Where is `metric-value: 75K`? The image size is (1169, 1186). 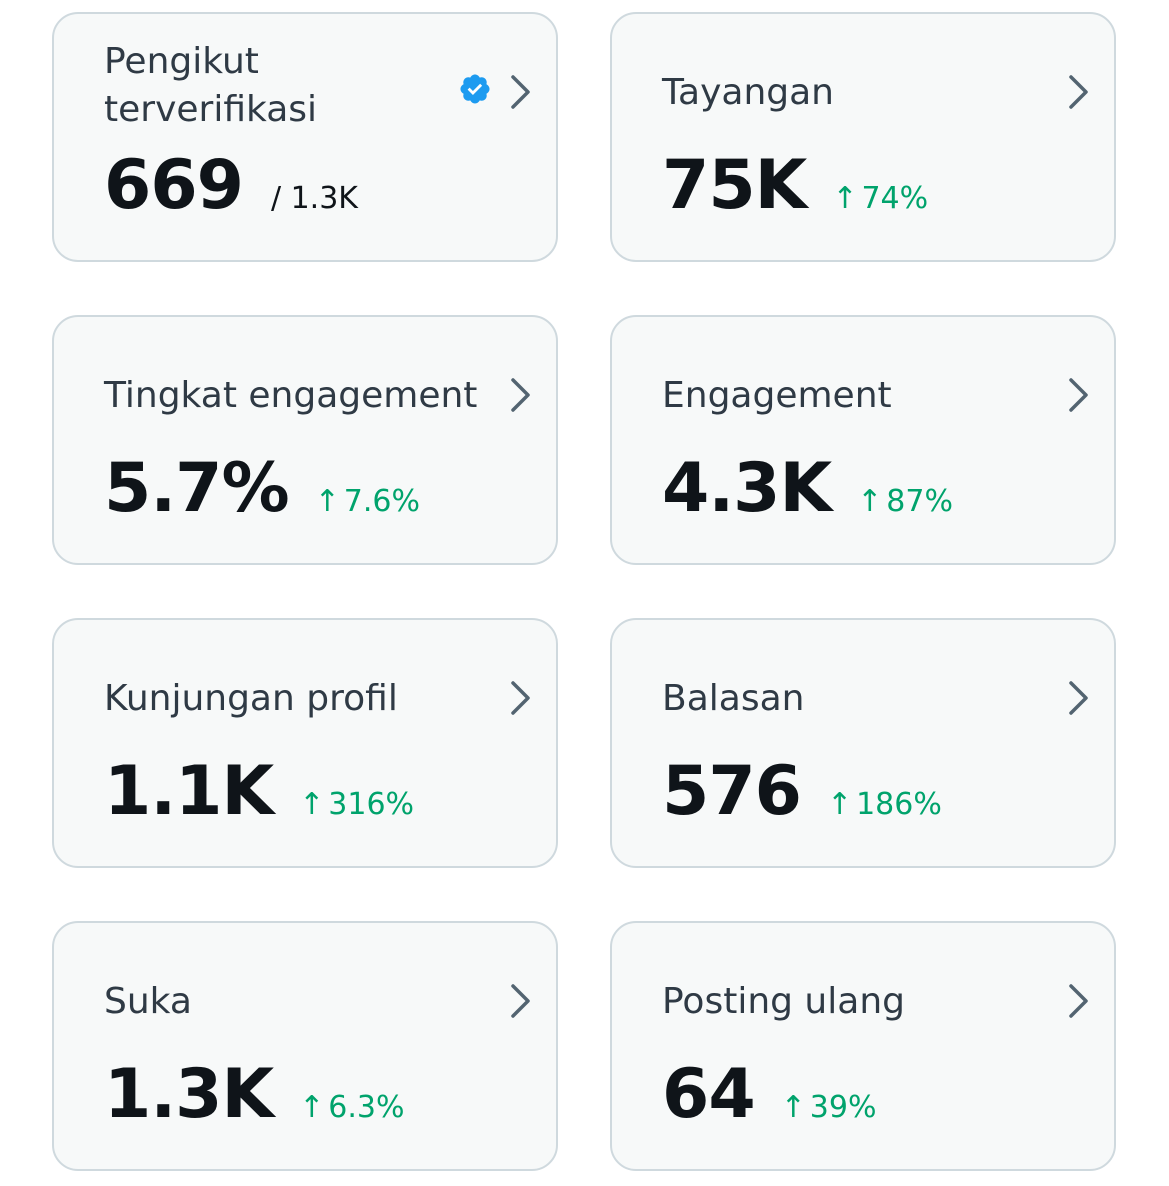
metric-value: 75K is located at coordinates (734, 185).